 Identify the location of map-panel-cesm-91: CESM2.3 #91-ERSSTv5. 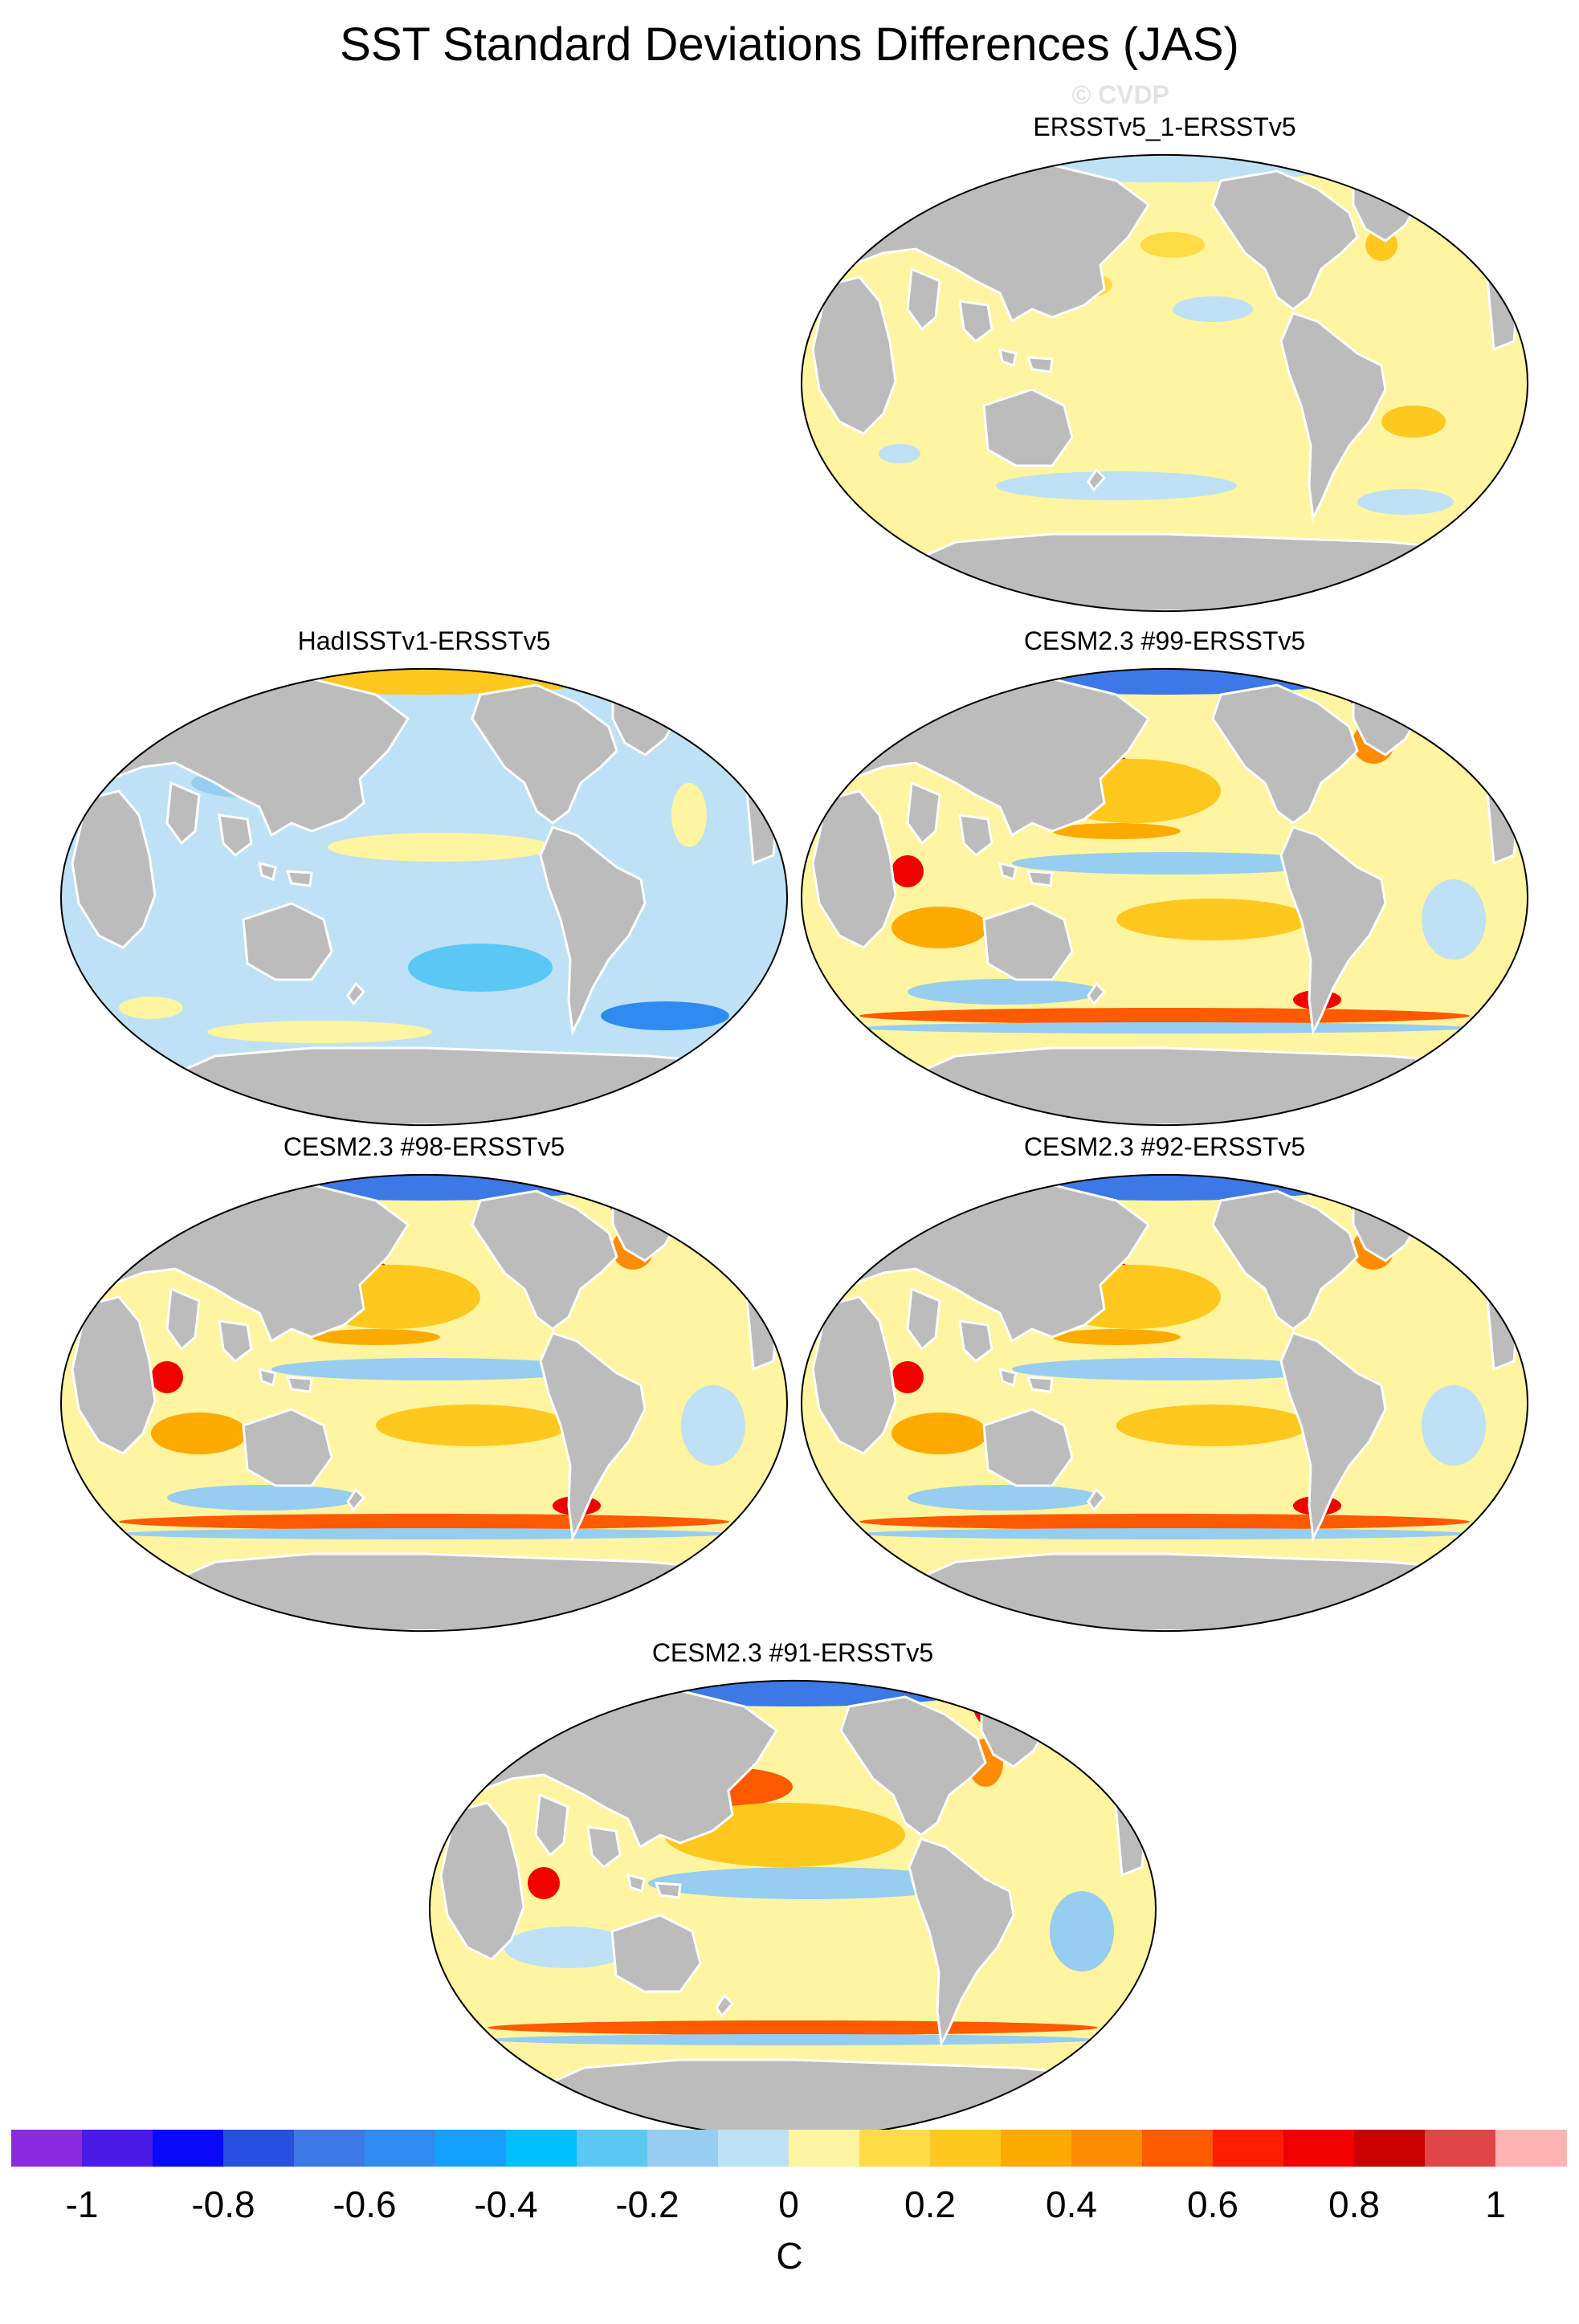
(792, 1895).